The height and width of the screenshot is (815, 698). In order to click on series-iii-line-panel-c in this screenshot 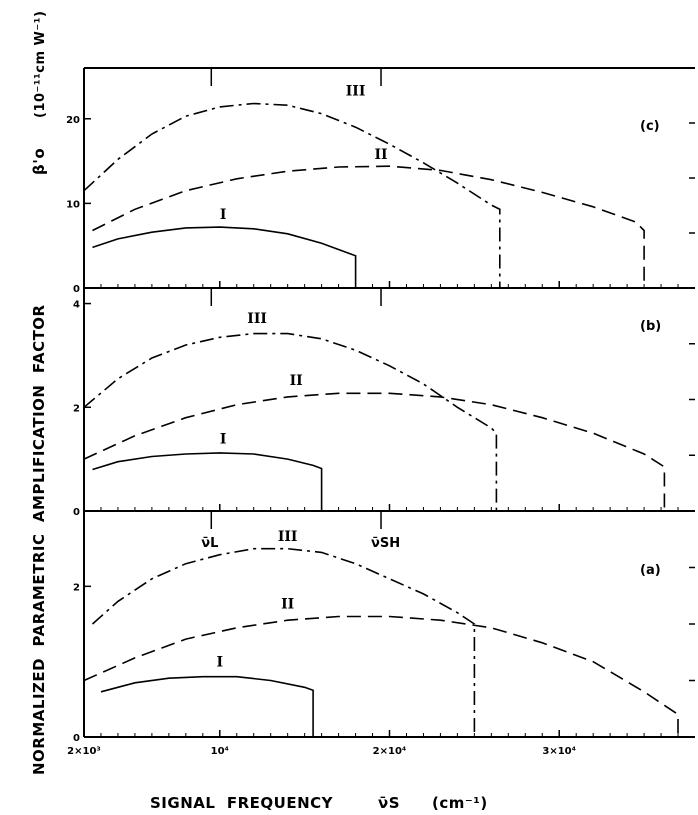, I will do `click(292, 195)`.